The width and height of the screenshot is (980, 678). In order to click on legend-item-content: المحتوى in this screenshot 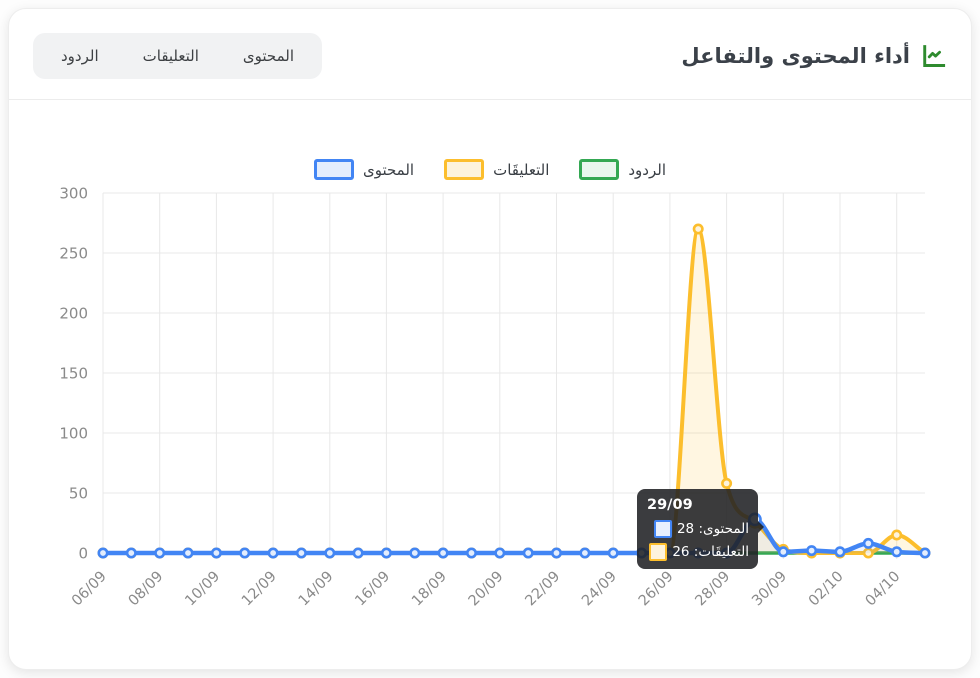, I will do `click(364, 169)`.